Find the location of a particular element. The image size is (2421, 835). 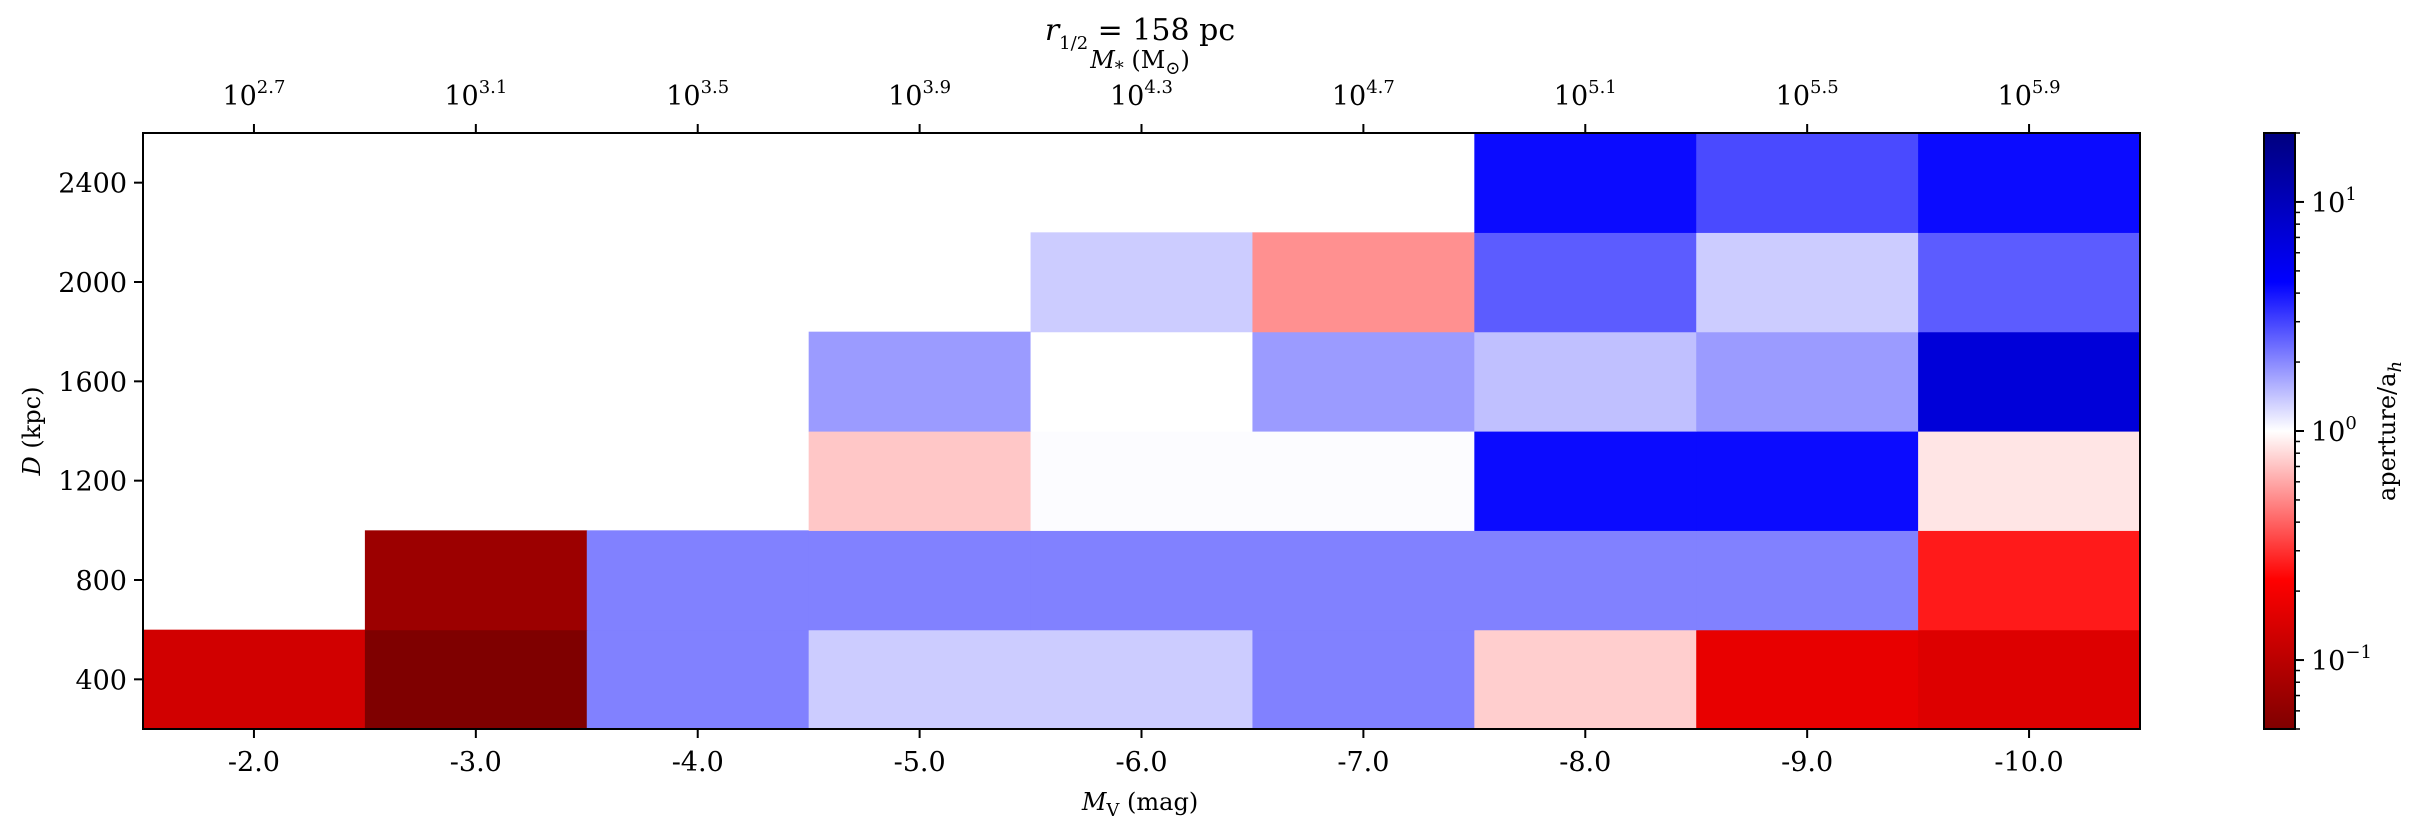

y-tick-label: 1600 is located at coordinates (92, 382).